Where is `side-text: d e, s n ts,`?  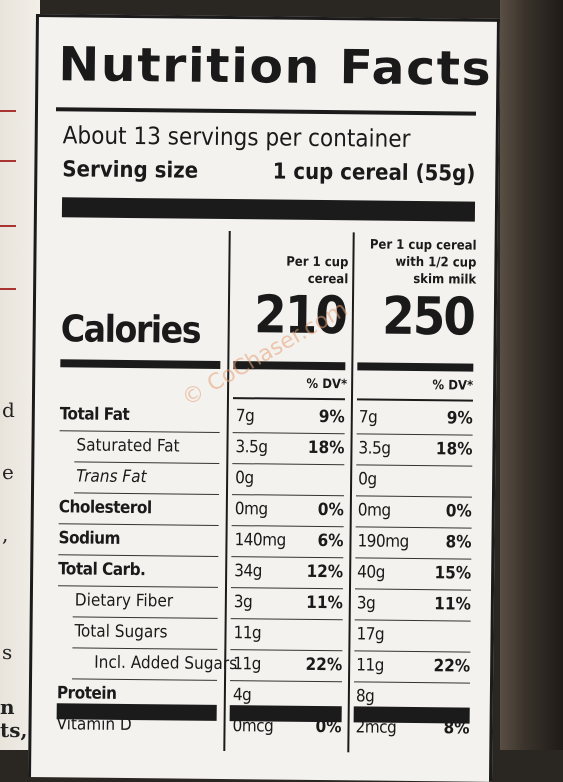 side-text: d e, s n ts, is located at coordinates (20, 375).